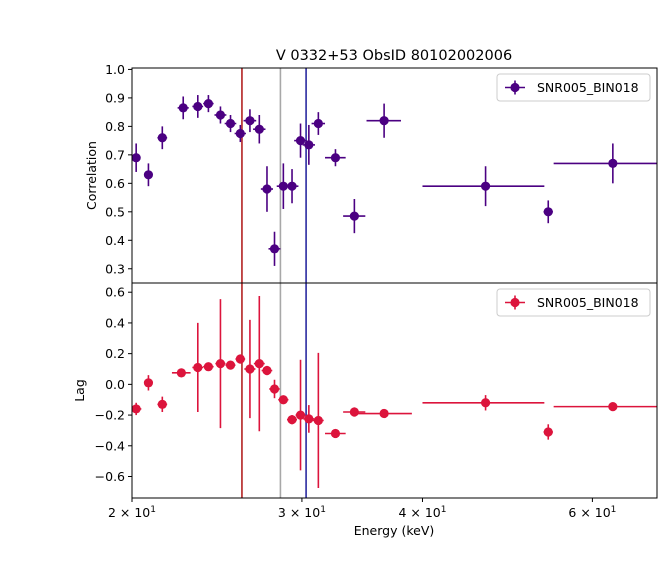  What do you see at coordinates (91, 175) in the screenshot?
I see `correlation-y-axis-label: Correlation` at bounding box center [91, 175].